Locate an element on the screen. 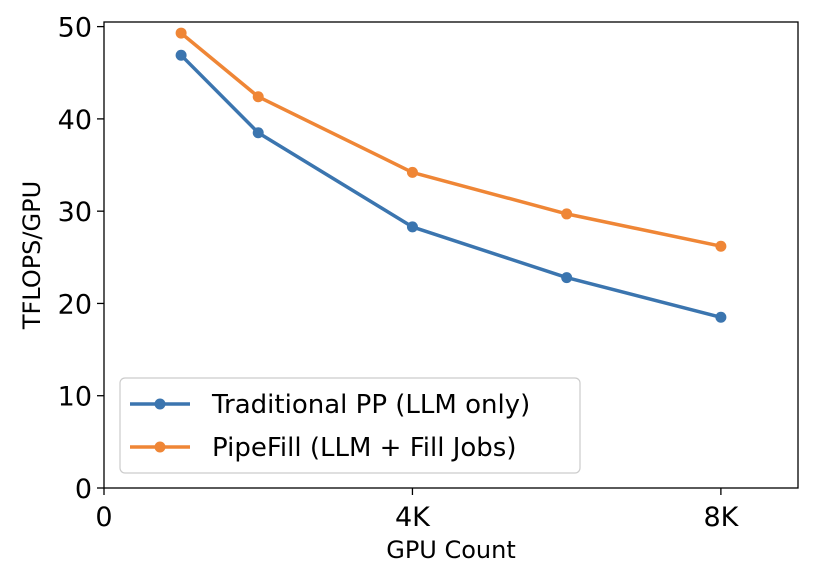 This screenshot has width=817, height=584. y-axis-label: TFLOPS/GPU is located at coordinates (32, 255).